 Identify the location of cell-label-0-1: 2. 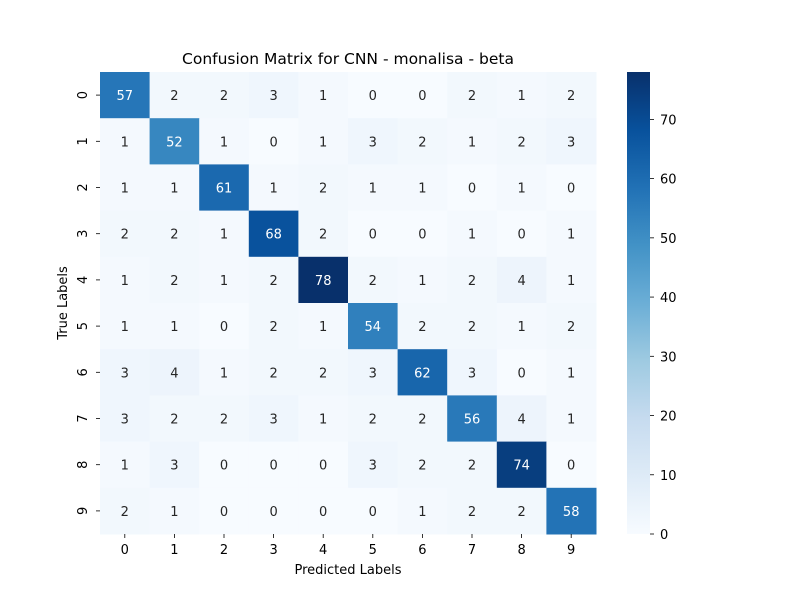
(174, 96).